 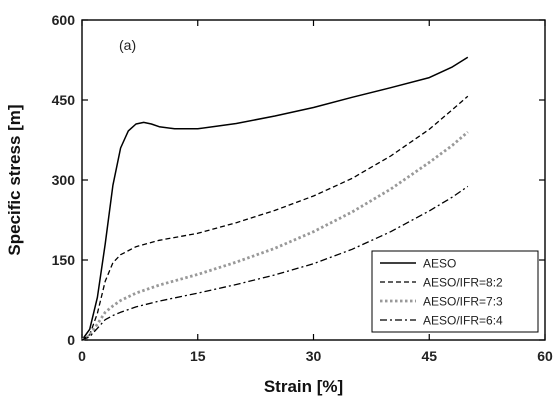 I want to click on legend-box, so click(x=455, y=291).